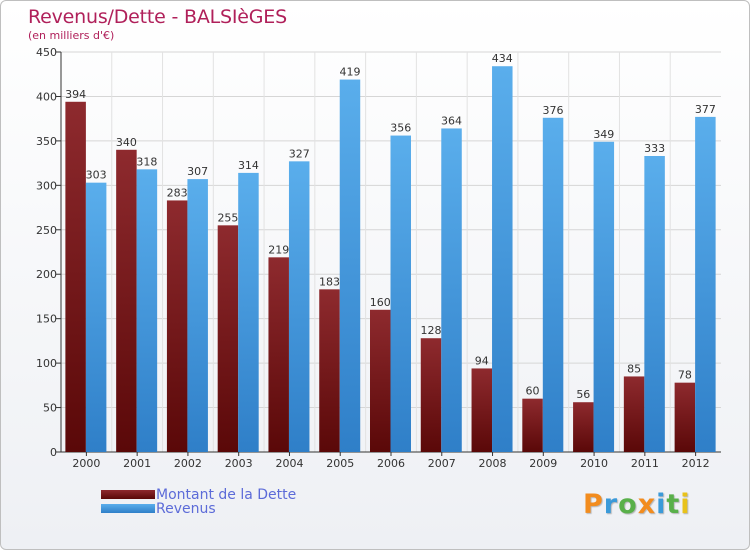 The height and width of the screenshot is (550, 750). I want to click on data-label-debt-2001: 340, so click(126, 142).